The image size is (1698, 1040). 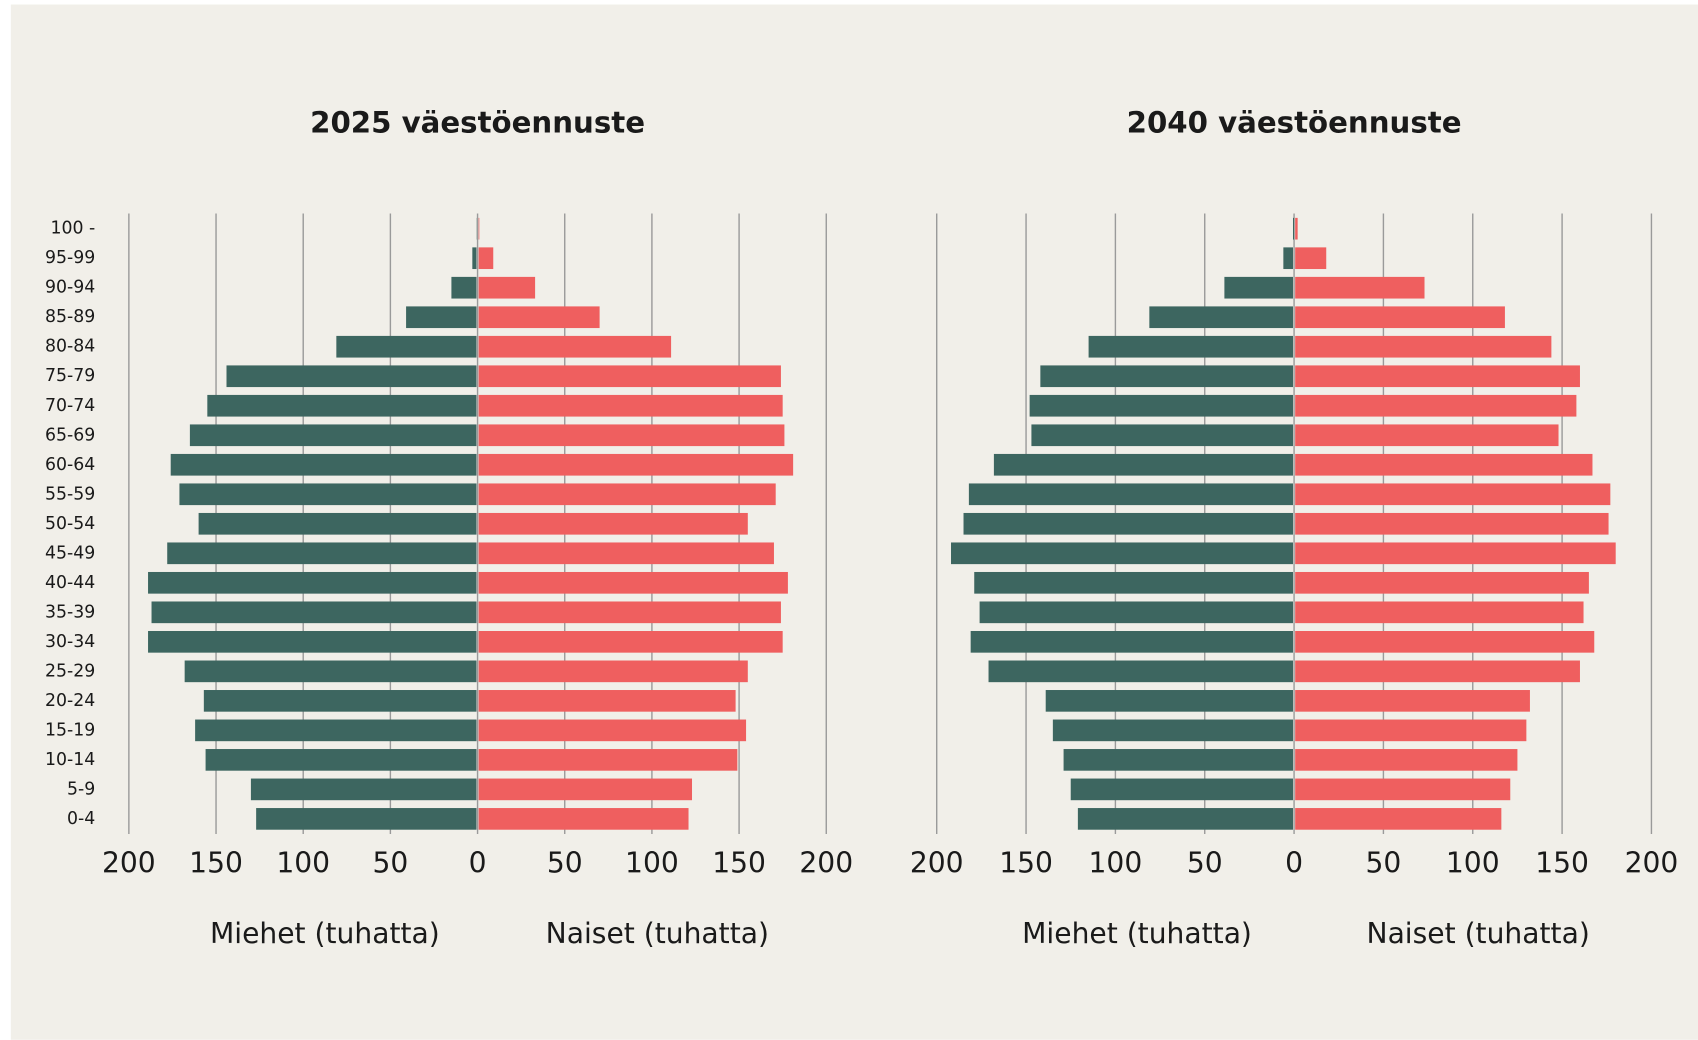 What do you see at coordinates (70, 524) in the screenshot?
I see `y-tick-label: 50-54` at bounding box center [70, 524].